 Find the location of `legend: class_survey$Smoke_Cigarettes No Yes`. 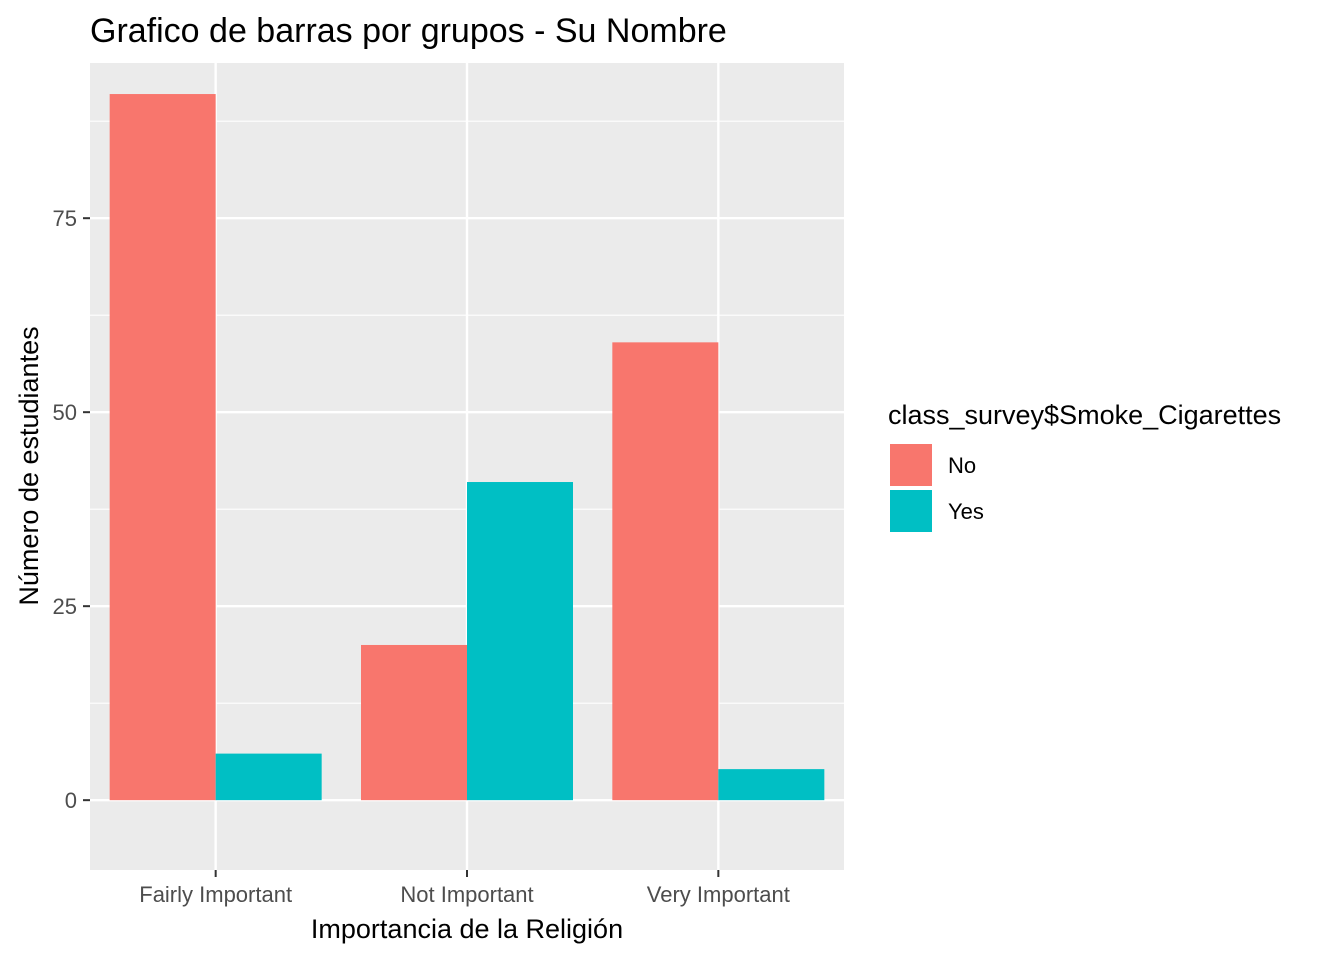

legend: class_survey$Smoke_Cigarettes No Yes is located at coordinates (1084, 466).